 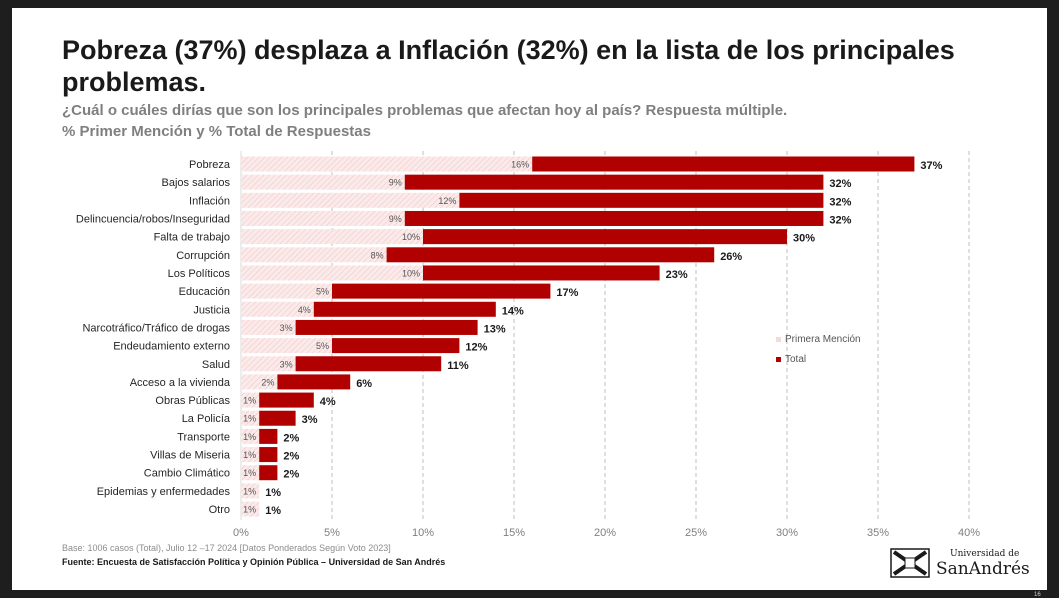 I want to click on data-label-first-mention: 2%, so click(x=267, y=382).